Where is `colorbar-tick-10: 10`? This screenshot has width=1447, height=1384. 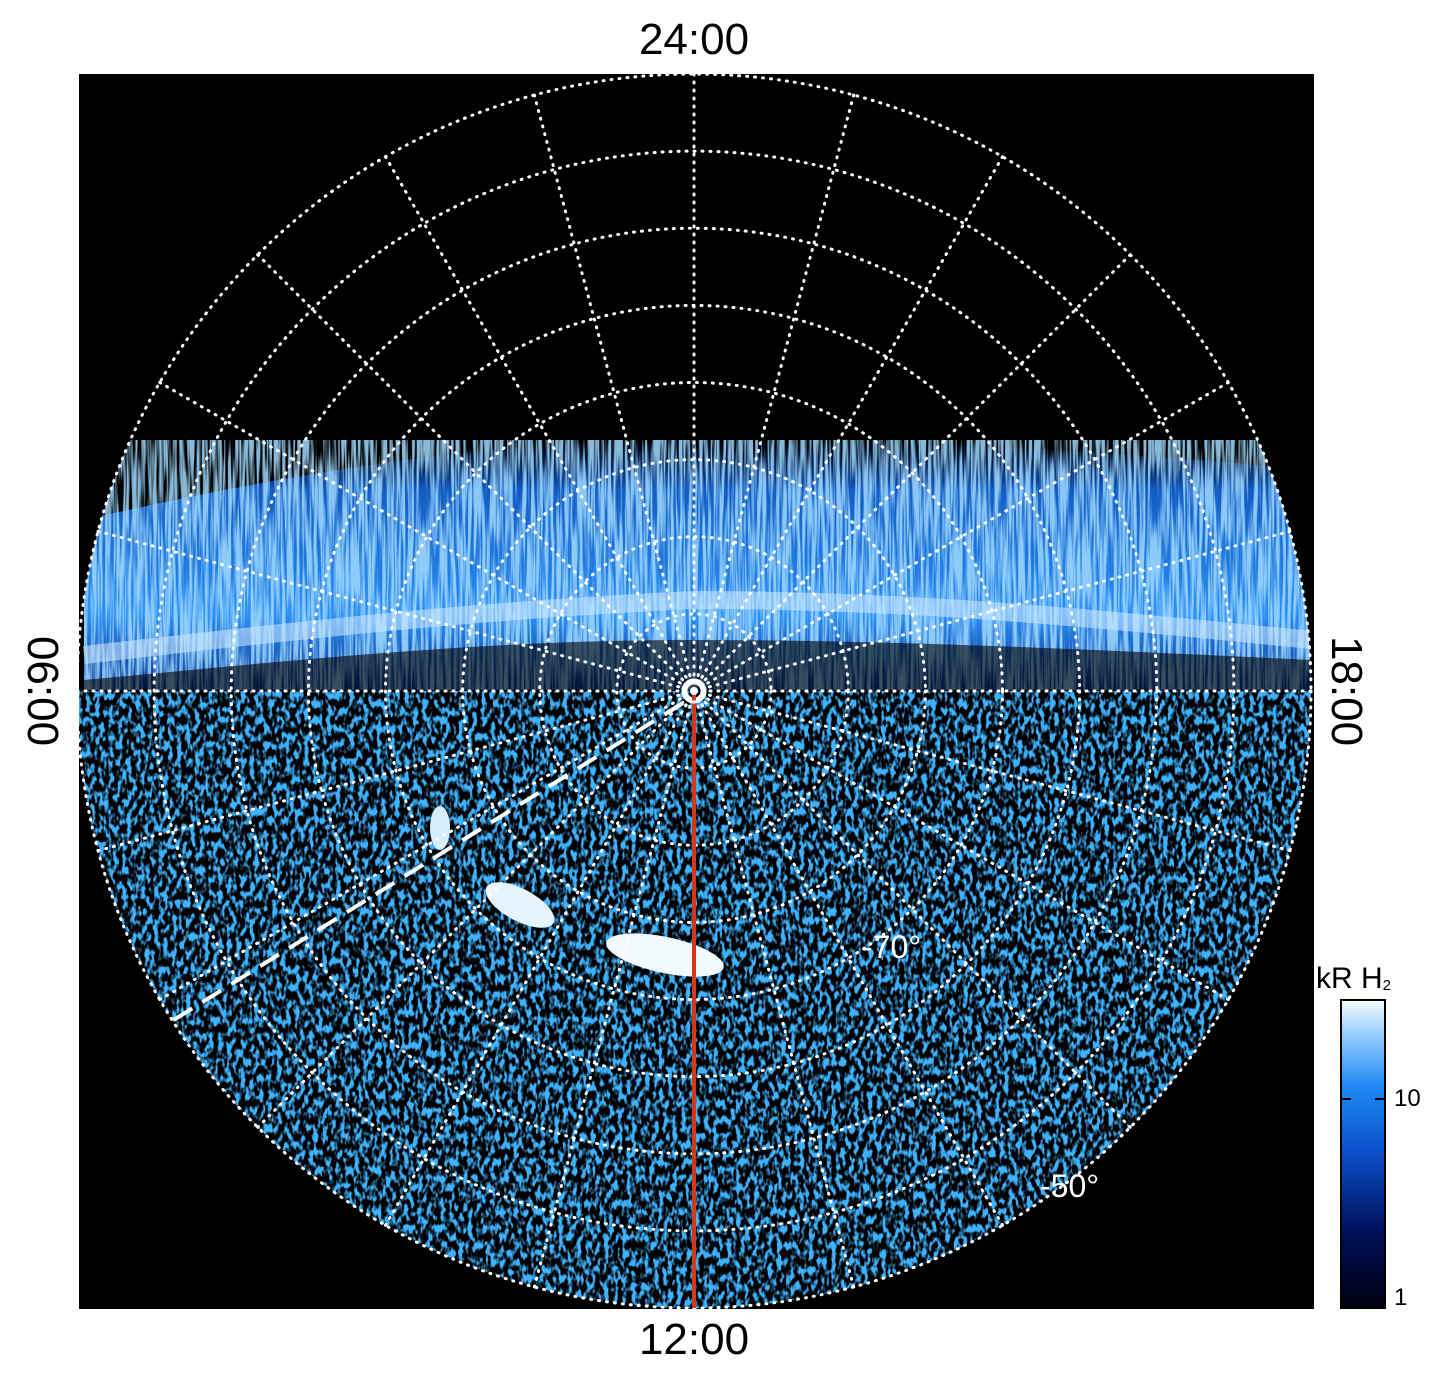 colorbar-tick-10: 10 is located at coordinates (1407, 1098).